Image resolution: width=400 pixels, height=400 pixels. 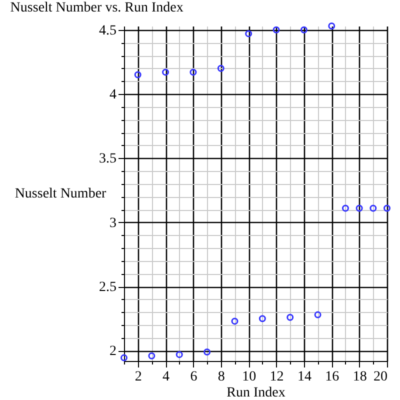 I want to click on x-tick-label: 16, so click(x=332, y=377).